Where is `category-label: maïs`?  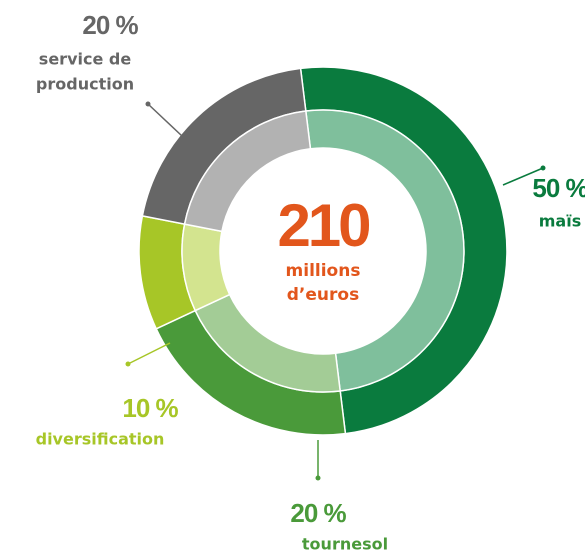 category-label: maïs is located at coordinates (560, 221).